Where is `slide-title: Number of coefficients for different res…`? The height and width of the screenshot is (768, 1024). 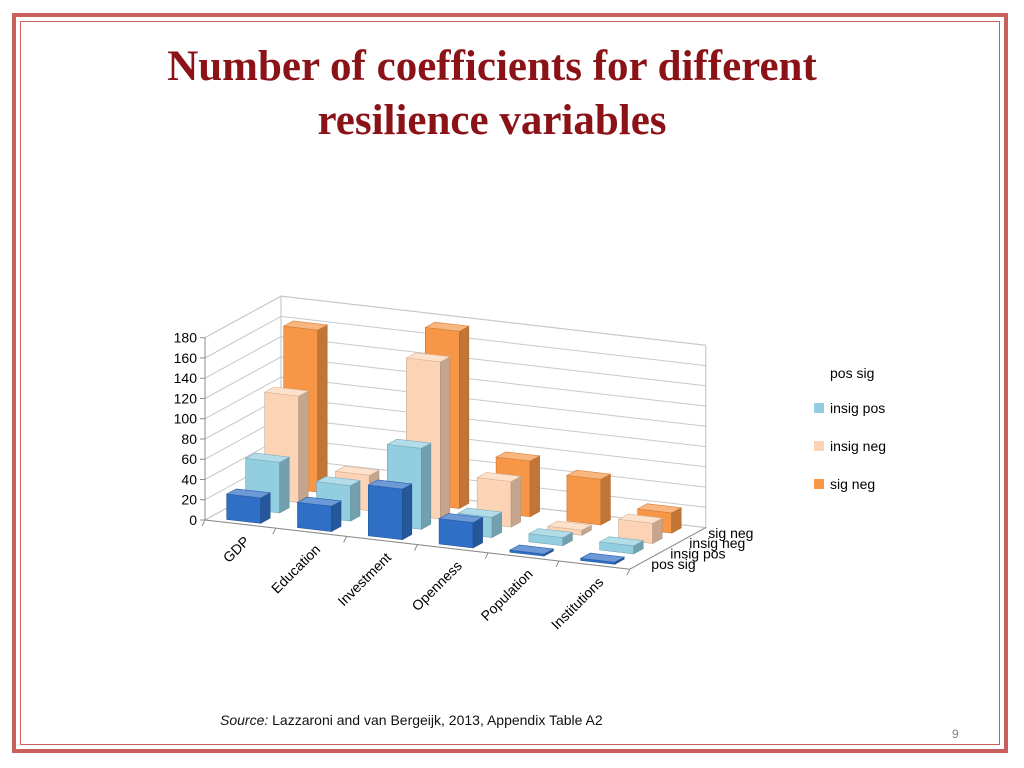 slide-title: Number of coefficients for different res… is located at coordinates (492, 94).